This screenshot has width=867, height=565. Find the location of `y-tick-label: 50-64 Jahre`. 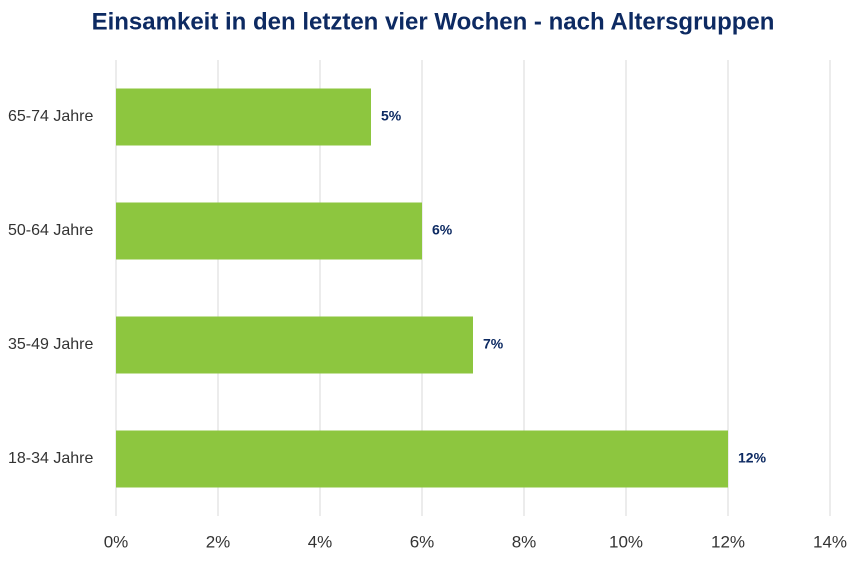

y-tick-label: 50-64 Jahre is located at coordinates (50, 230).